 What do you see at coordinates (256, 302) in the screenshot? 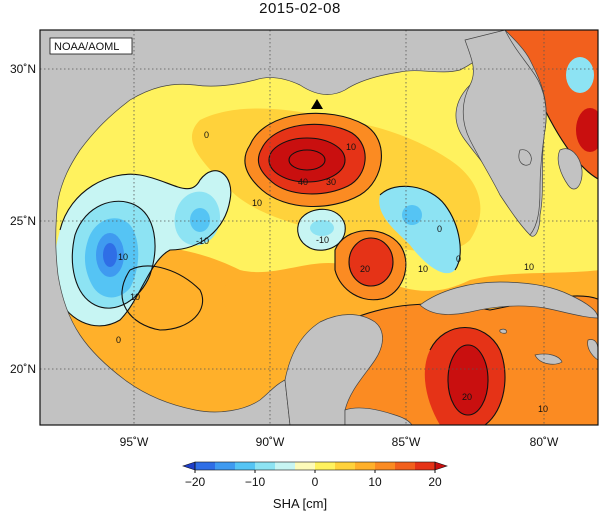
I see `sha-field-orange-bay` at bounding box center [256, 302].